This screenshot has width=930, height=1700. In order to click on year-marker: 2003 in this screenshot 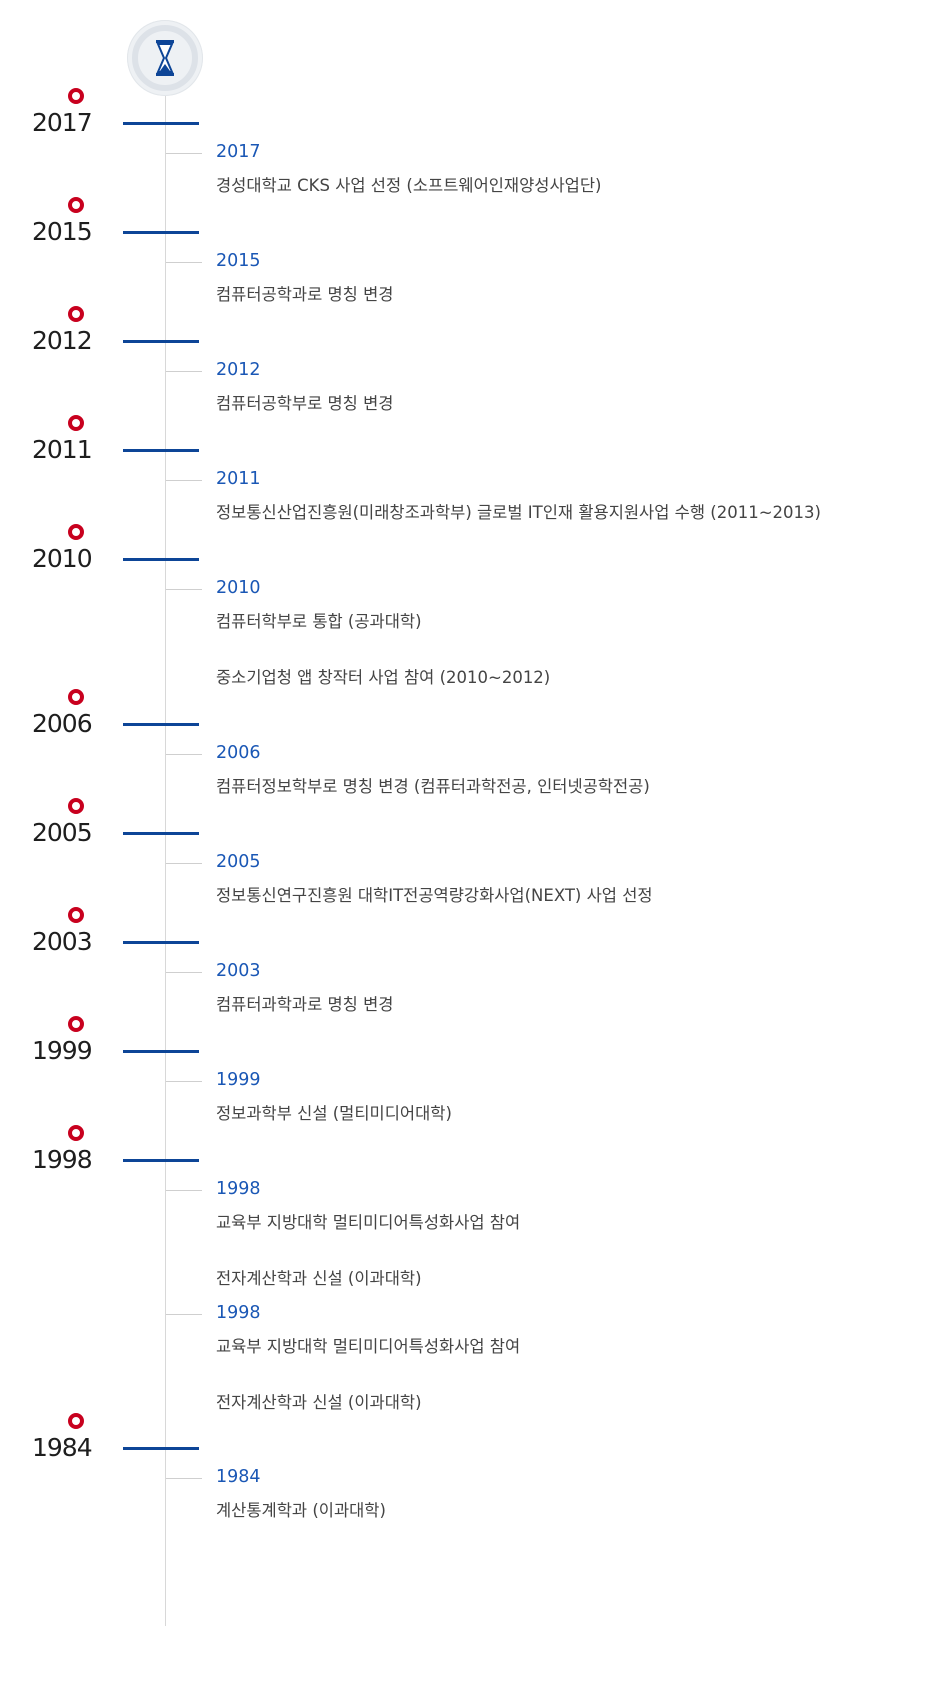, I will do `click(150, 937)`.